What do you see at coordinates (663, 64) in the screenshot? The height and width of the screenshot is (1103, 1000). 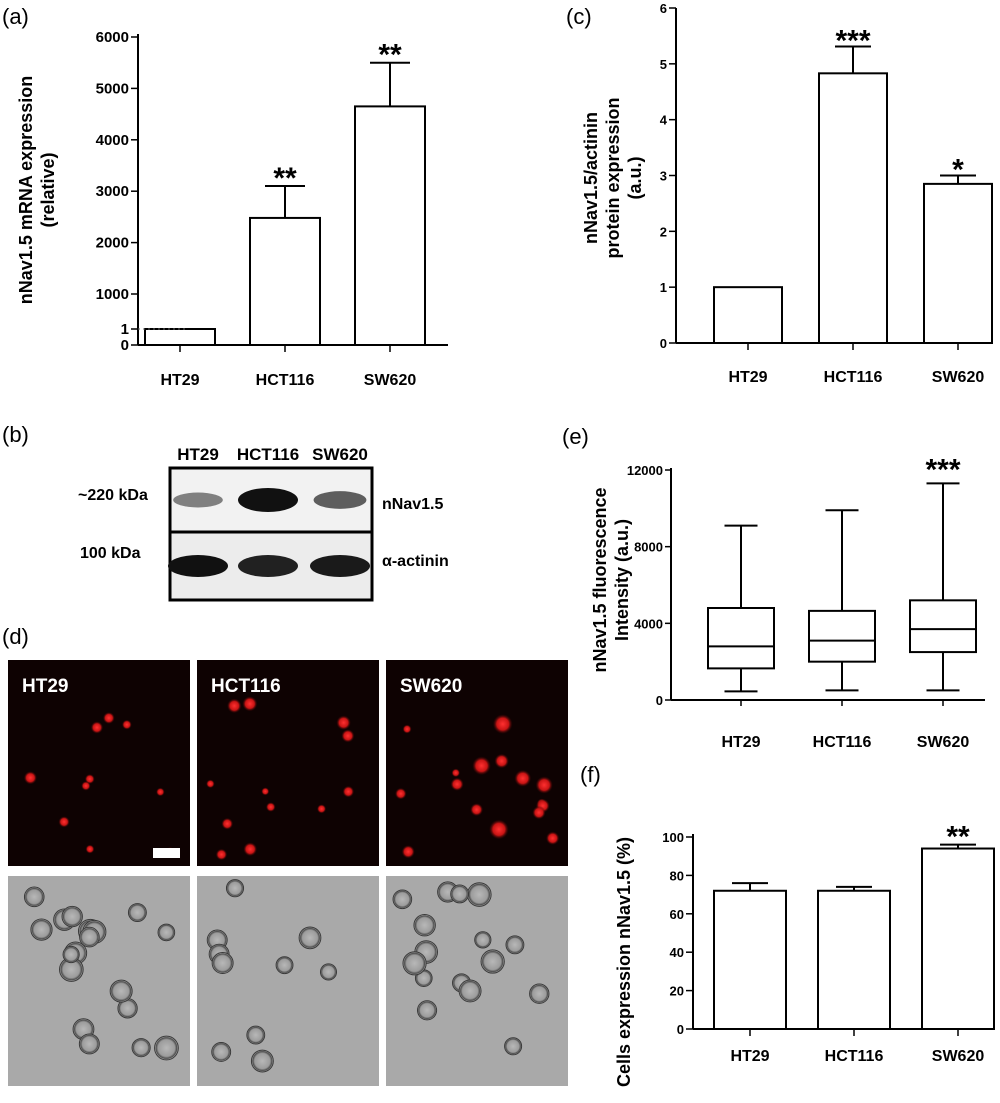 I see `panel-c-y-tick-label: 5` at bounding box center [663, 64].